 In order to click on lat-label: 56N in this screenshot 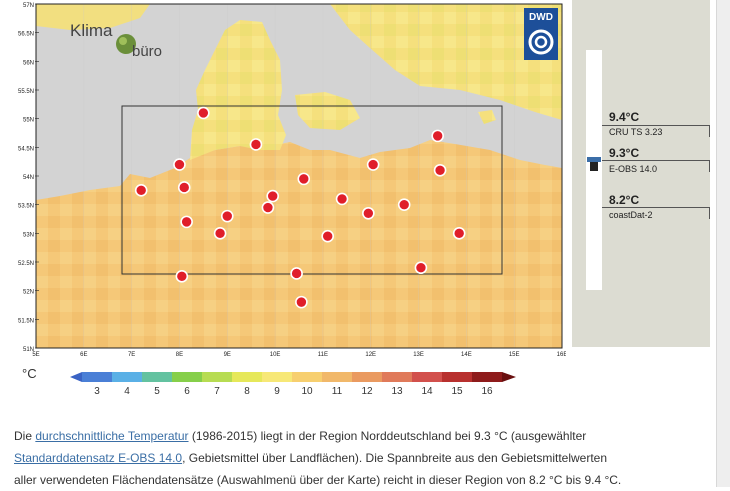, I will do `click(28, 63)`.